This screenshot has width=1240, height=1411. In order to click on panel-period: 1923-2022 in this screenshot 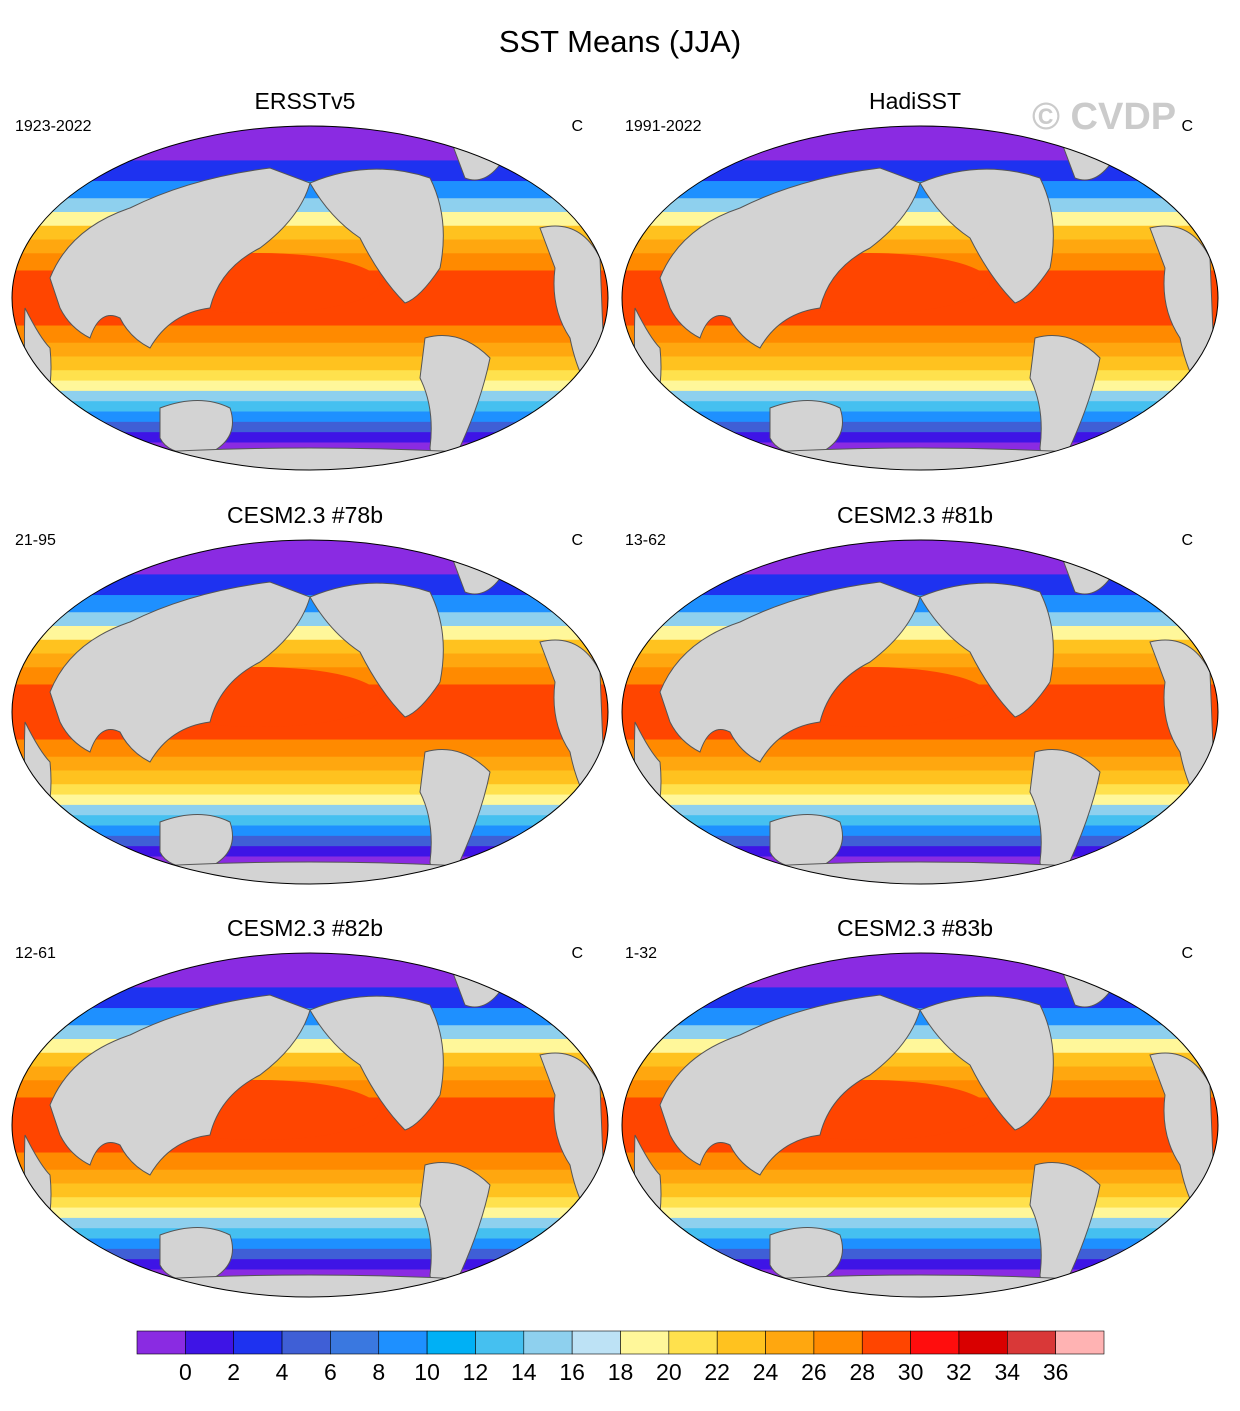, I will do `click(53, 126)`.